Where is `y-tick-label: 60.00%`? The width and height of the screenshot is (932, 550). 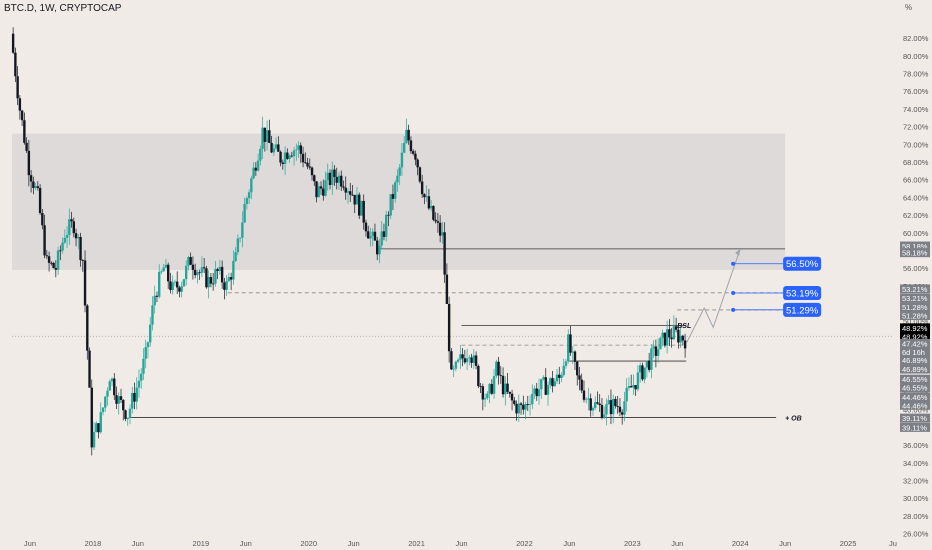 y-tick-label: 60.00% is located at coordinates (916, 233).